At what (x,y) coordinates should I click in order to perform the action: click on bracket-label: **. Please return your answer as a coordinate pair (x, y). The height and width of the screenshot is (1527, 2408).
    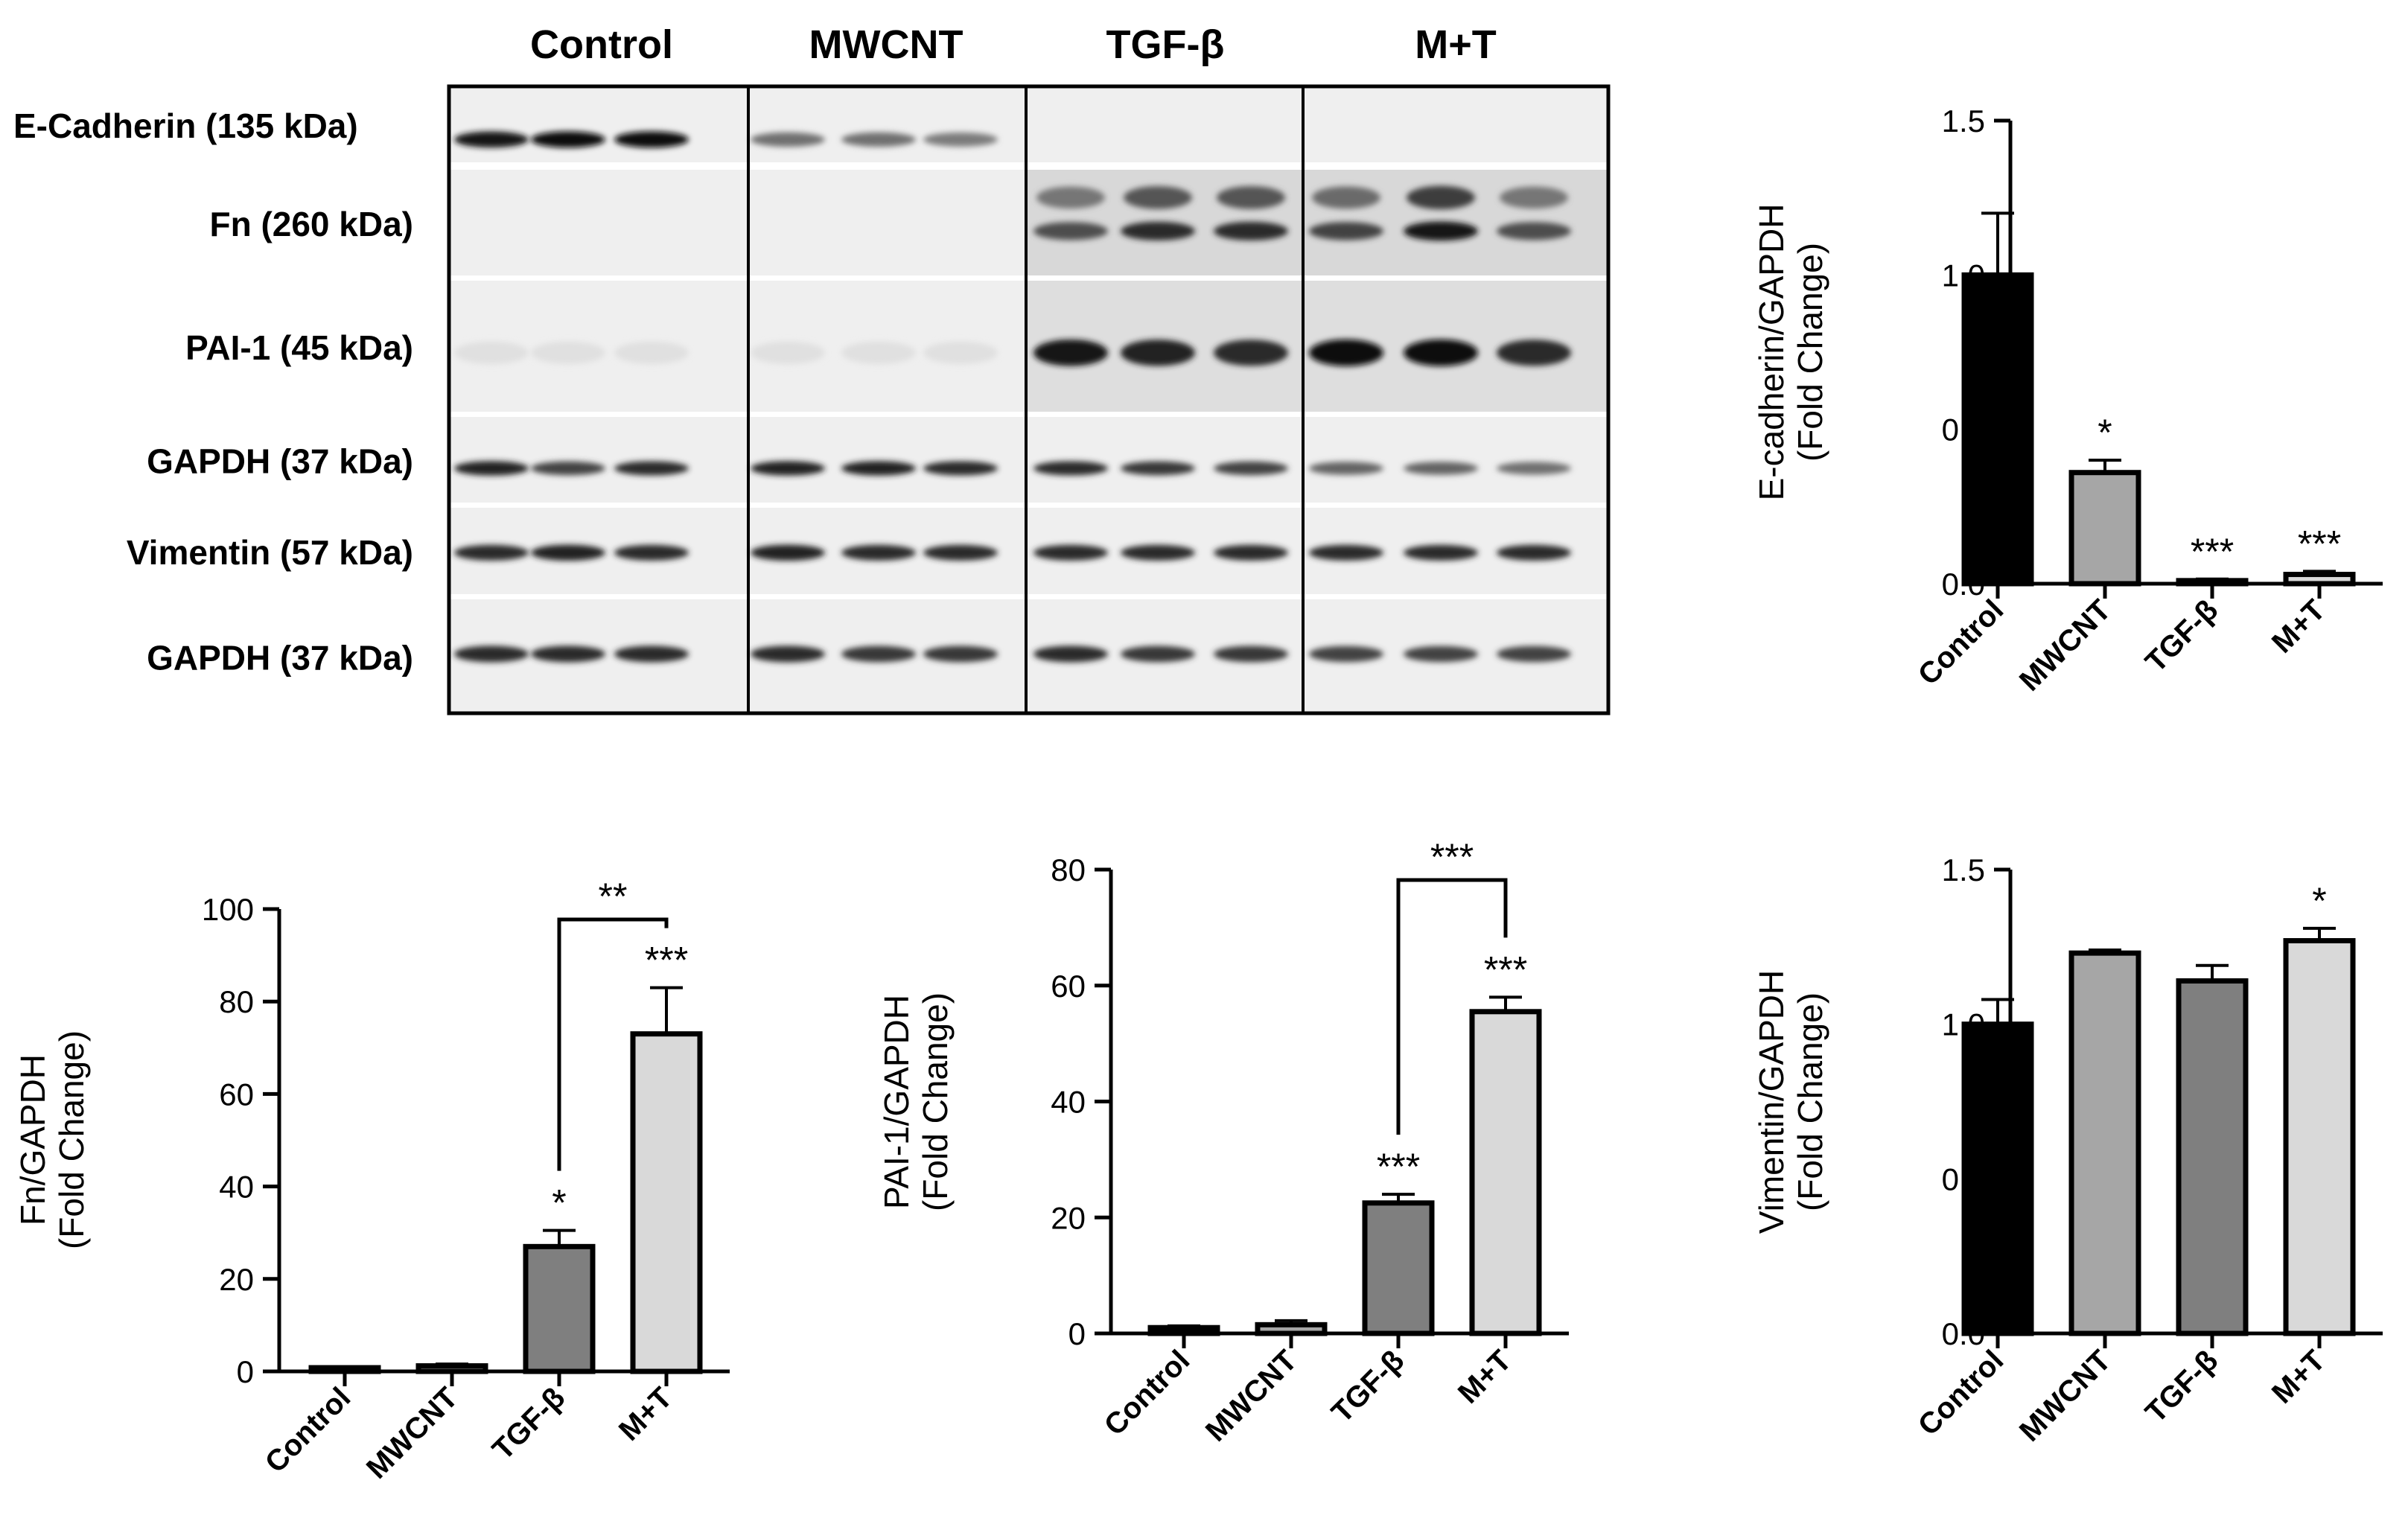
    Looking at the image, I should click on (613, 896).